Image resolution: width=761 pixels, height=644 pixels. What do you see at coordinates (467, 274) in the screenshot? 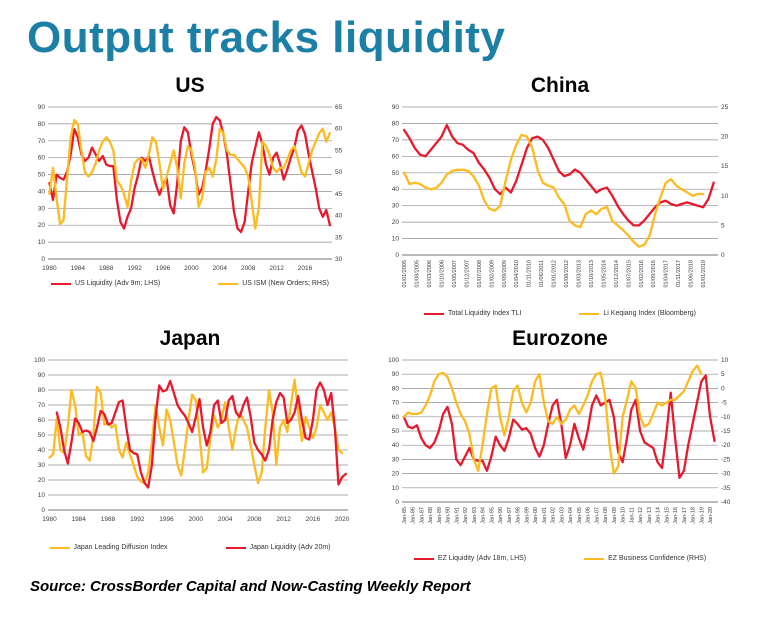
I see `x-axis-tick: 01/12/2007` at bounding box center [467, 274].